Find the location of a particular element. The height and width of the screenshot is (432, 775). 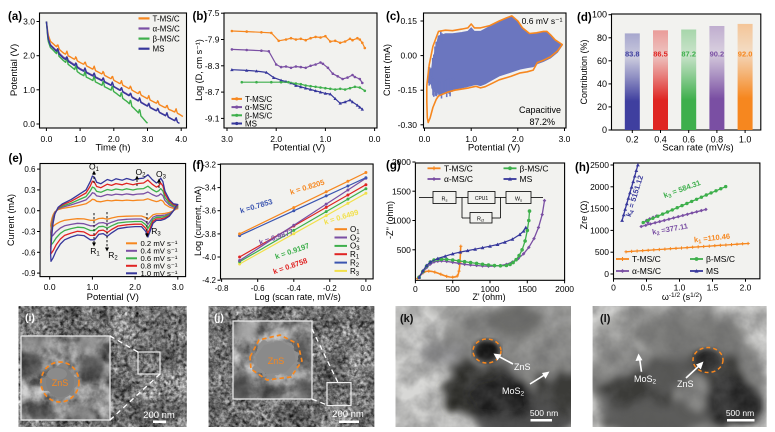

svg-text: 83.8 is located at coordinates (632, 54).